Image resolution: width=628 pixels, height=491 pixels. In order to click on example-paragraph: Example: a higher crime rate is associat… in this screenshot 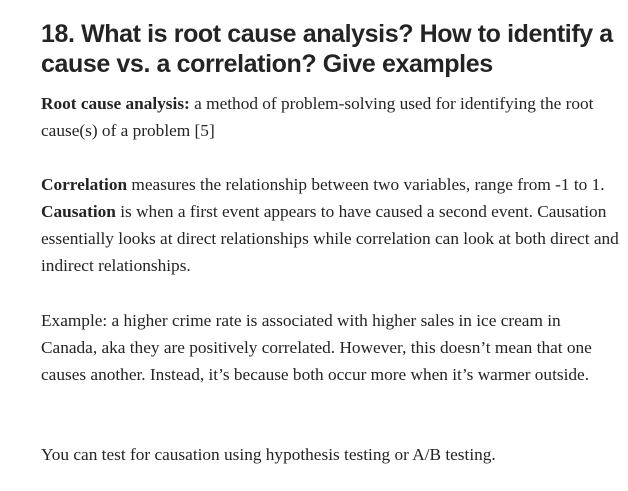, I will do `click(316, 347)`.